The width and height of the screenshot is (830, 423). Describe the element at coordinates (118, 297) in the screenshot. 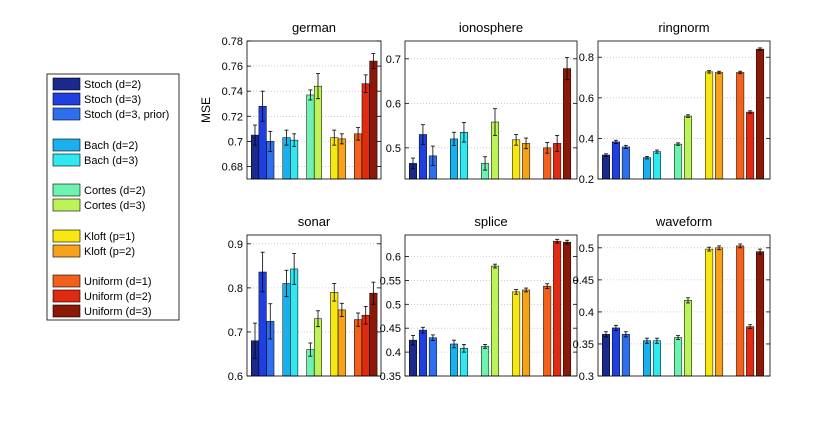

I see `legend-label: Uniform (d=2)` at that location.